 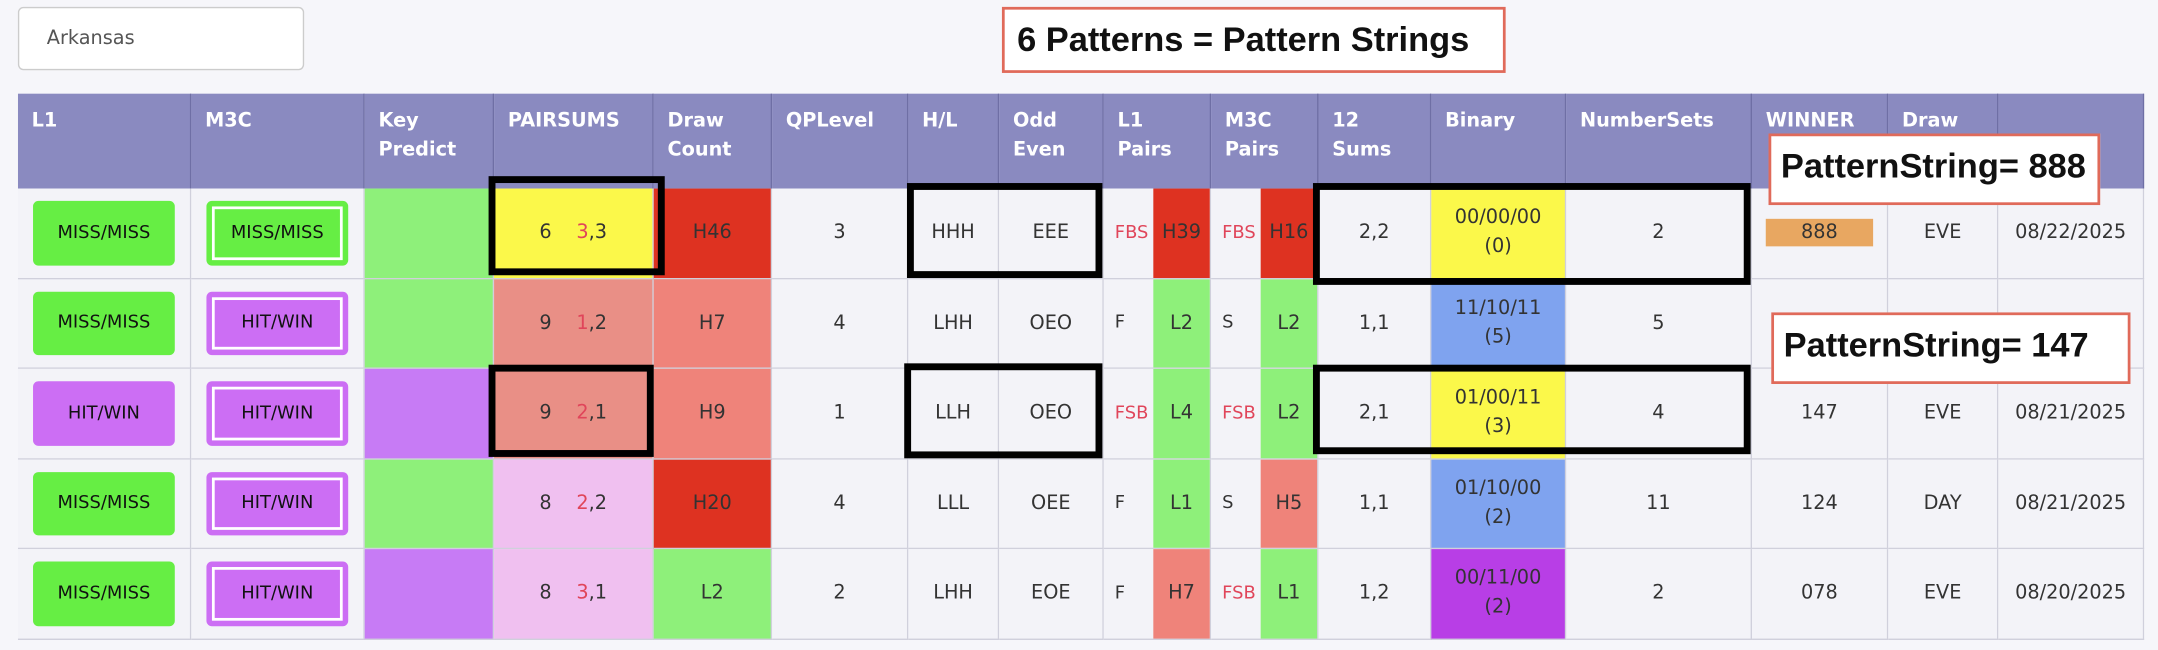 What do you see at coordinates (1362, 136) in the screenshot?
I see `header-label: 12 Sums` at bounding box center [1362, 136].